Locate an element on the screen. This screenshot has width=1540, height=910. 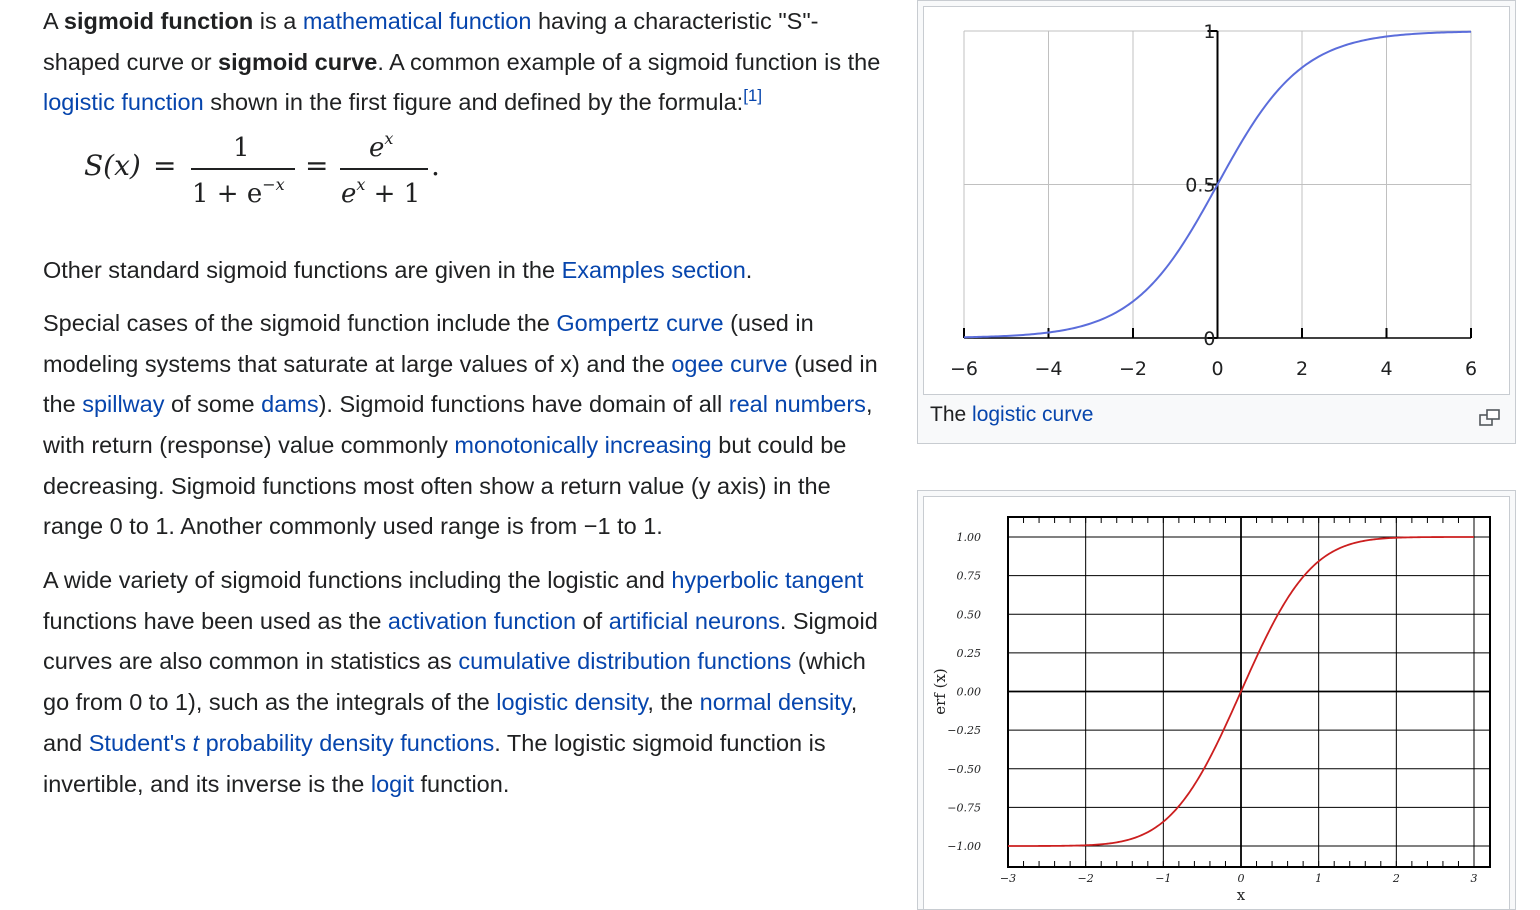
inline-link: cumulative distribution functions is located at coordinates (624, 661).